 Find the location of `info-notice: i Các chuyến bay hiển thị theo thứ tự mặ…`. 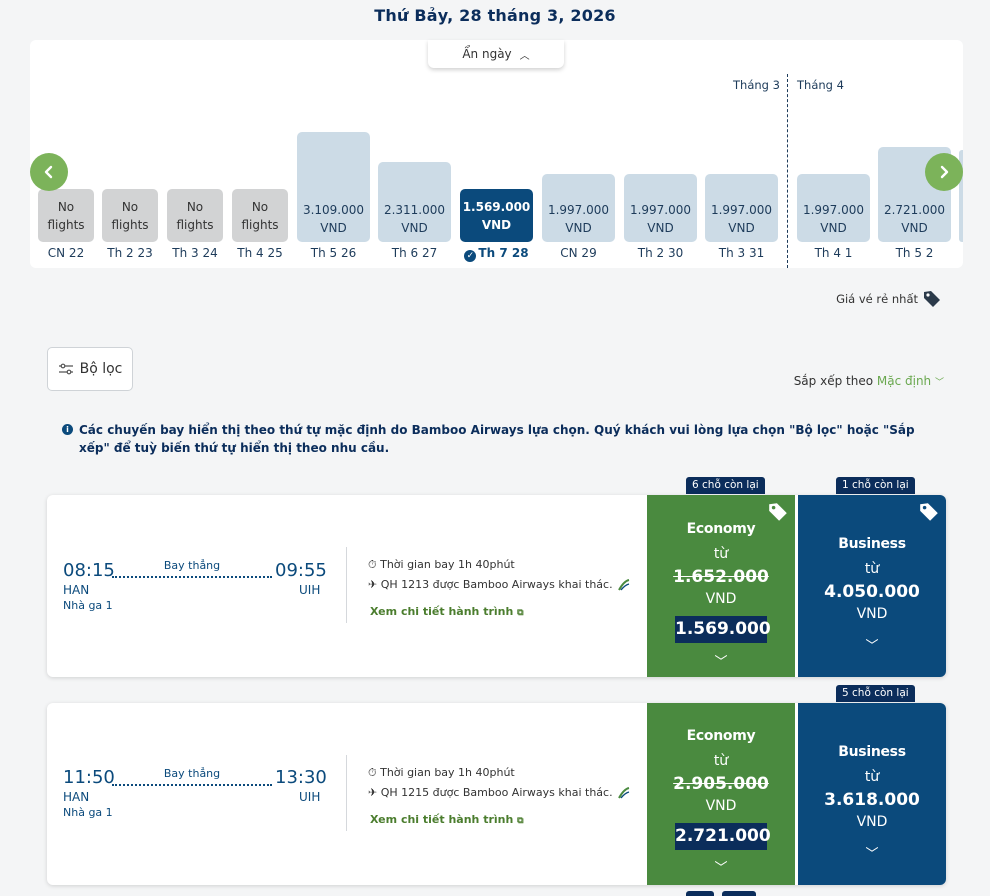

info-notice: i Các chuyến bay hiển thị theo thứ tự mặ… is located at coordinates (502, 439).